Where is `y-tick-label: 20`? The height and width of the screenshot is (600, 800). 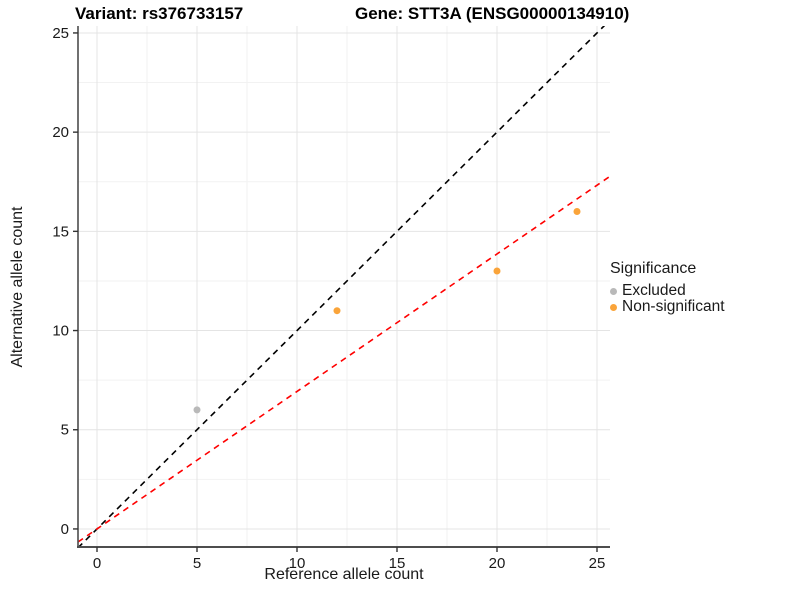
y-tick-label: 20 is located at coordinates (60, 132).